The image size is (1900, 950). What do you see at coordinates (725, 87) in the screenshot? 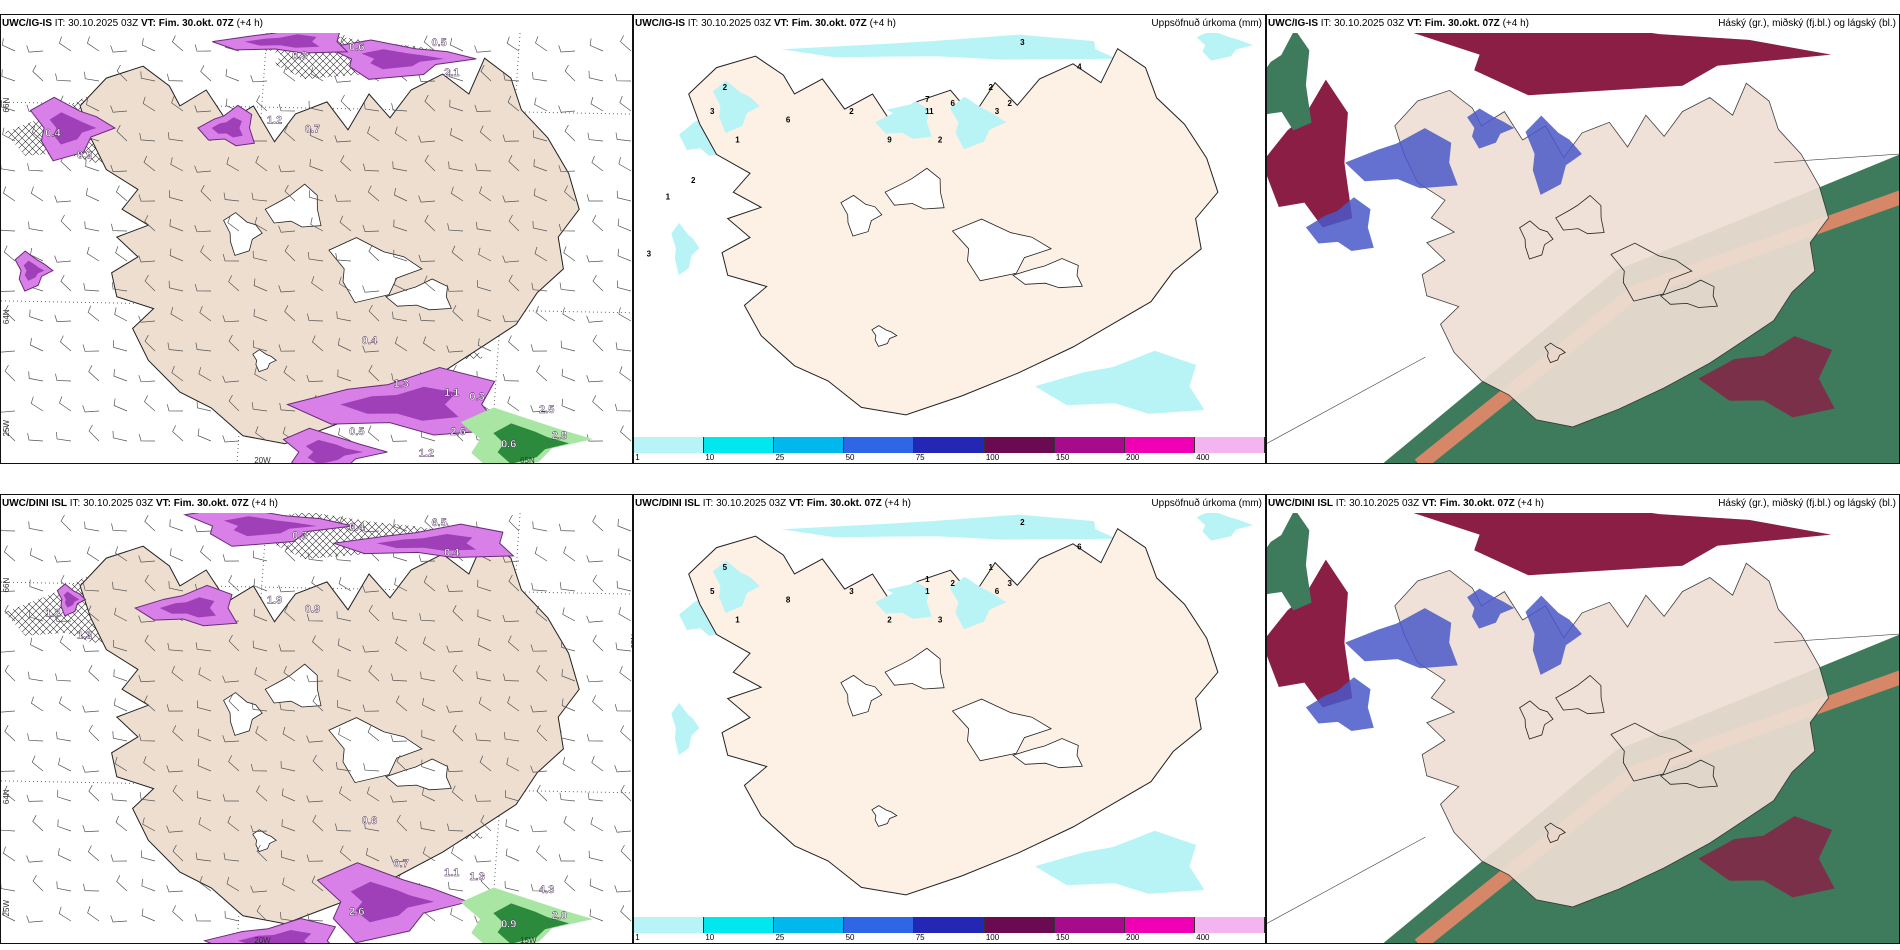
I see `precip-value-label: 2` at bounding box center [725, 87].